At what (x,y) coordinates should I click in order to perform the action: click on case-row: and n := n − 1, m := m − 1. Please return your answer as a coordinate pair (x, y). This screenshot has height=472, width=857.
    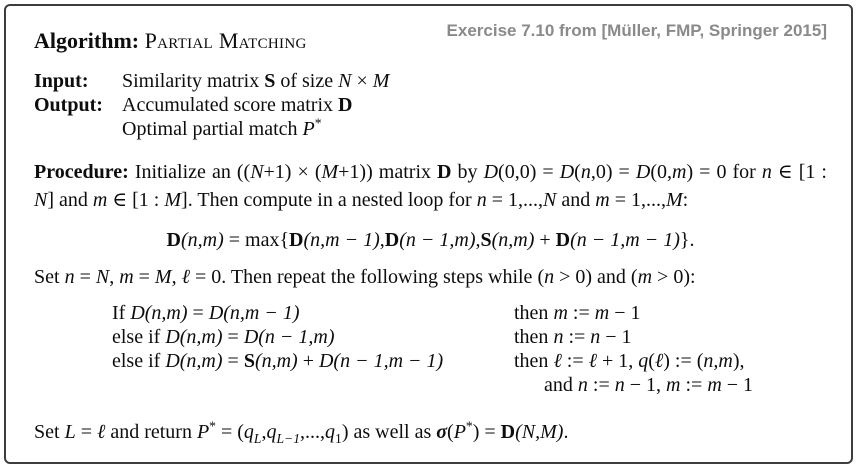
    Looking at the image, I should click on (469, 385).